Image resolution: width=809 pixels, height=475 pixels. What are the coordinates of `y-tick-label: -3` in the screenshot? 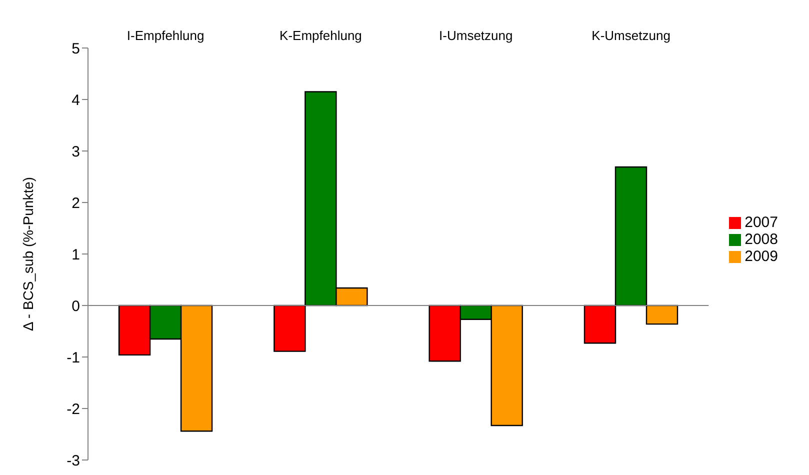 It's located at (73, 461).